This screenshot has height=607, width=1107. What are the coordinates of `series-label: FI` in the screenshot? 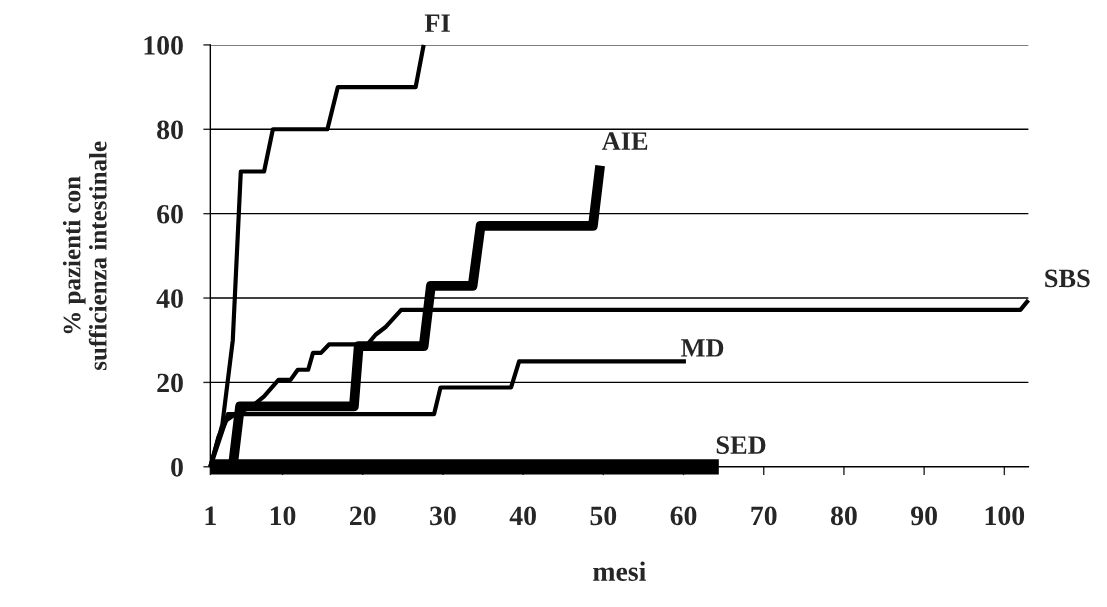 It's located at (437, 23).